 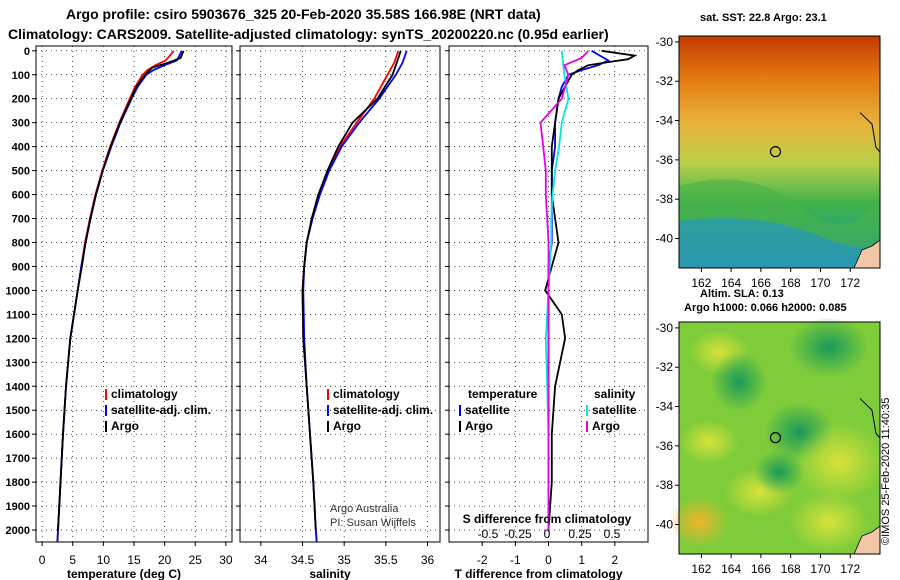 What do you see at coordinates (226, 560) in the screenshot?
I see `x-tick-label: 30` at bounding box center [226, 560].